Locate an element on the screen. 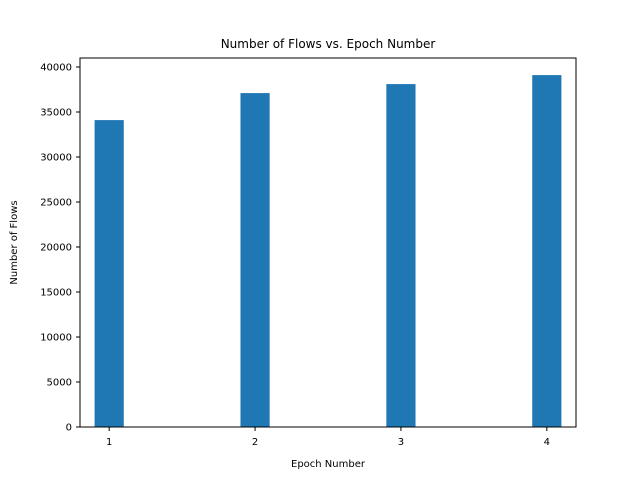 This screenshot has height=480, width=640. y-tick-label-15000: 15000 is located at coordinates (56, 293).